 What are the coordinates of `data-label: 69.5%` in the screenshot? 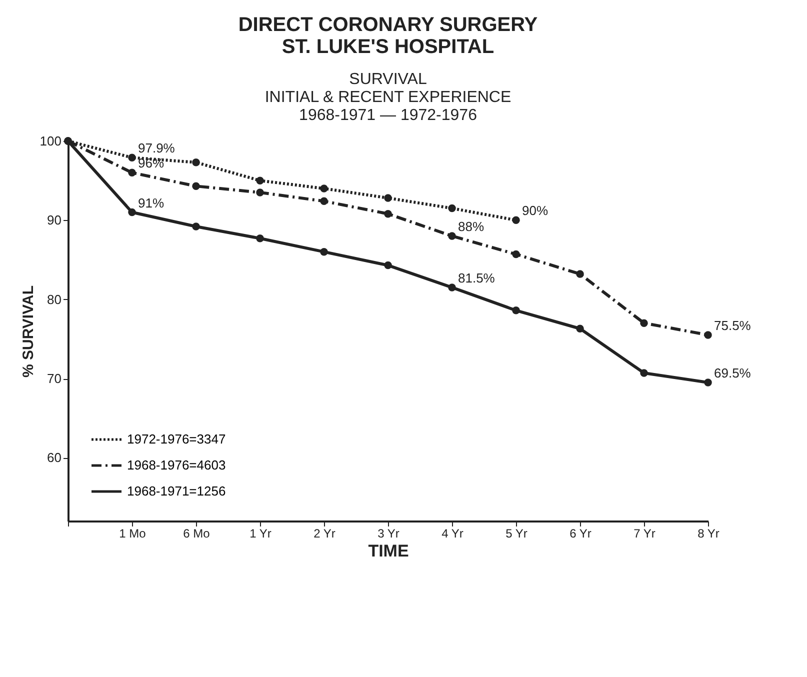 It's located at (733, 372).